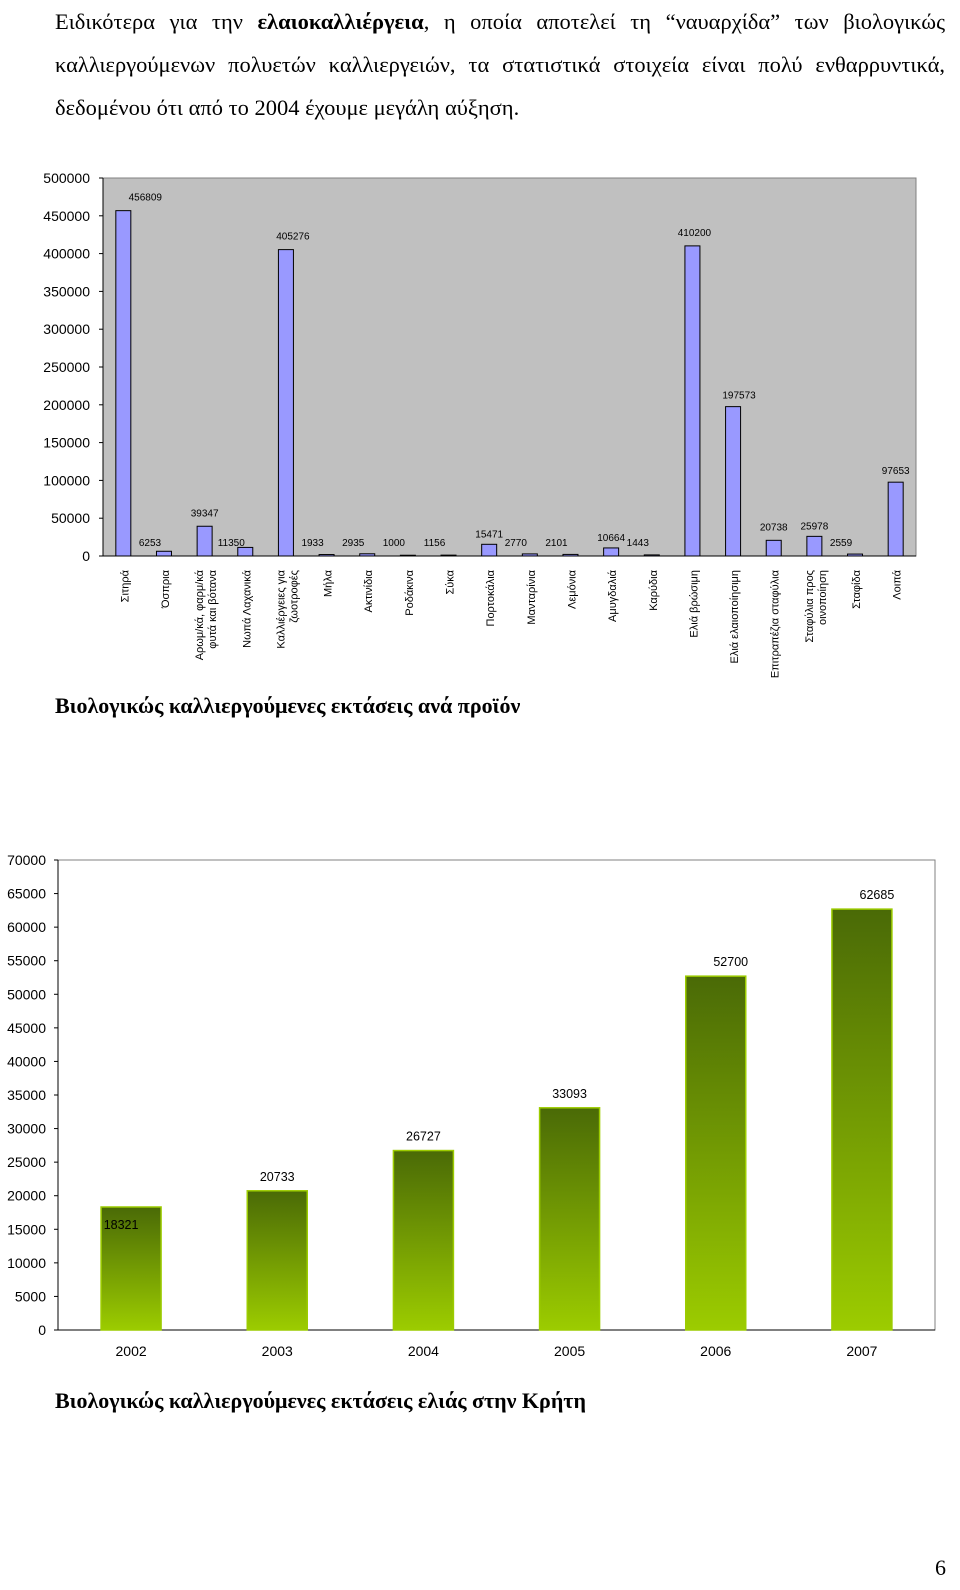  What do you see at coordinates (66, 291) in the screenshot?
I see `chart1-y-tick-label: 350000` at bounding box center [66, 291].